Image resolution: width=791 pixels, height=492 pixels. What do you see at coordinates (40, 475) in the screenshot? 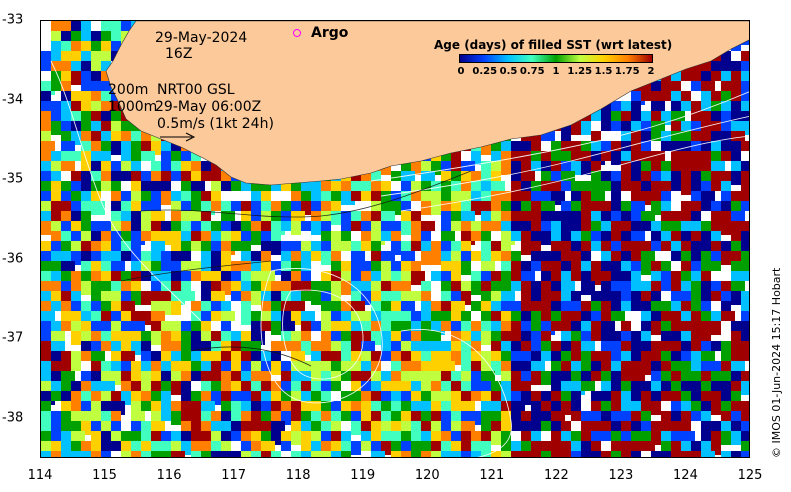
I see `x-tick-label: 114` at bounding box center [40, 475].